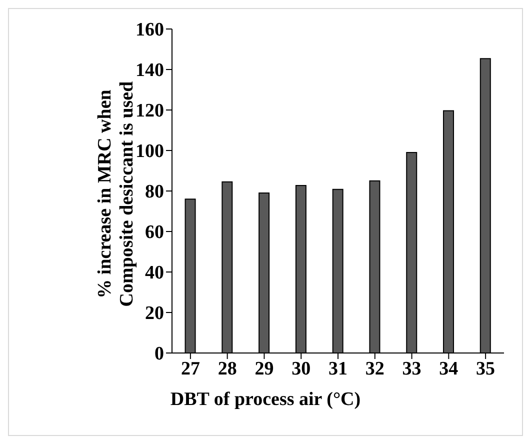 The height and width of the screenshot is (442, 529). Describe the element at coordinates (412, 369) in the screenshot. I see `x-tick-label: 33` at that location.